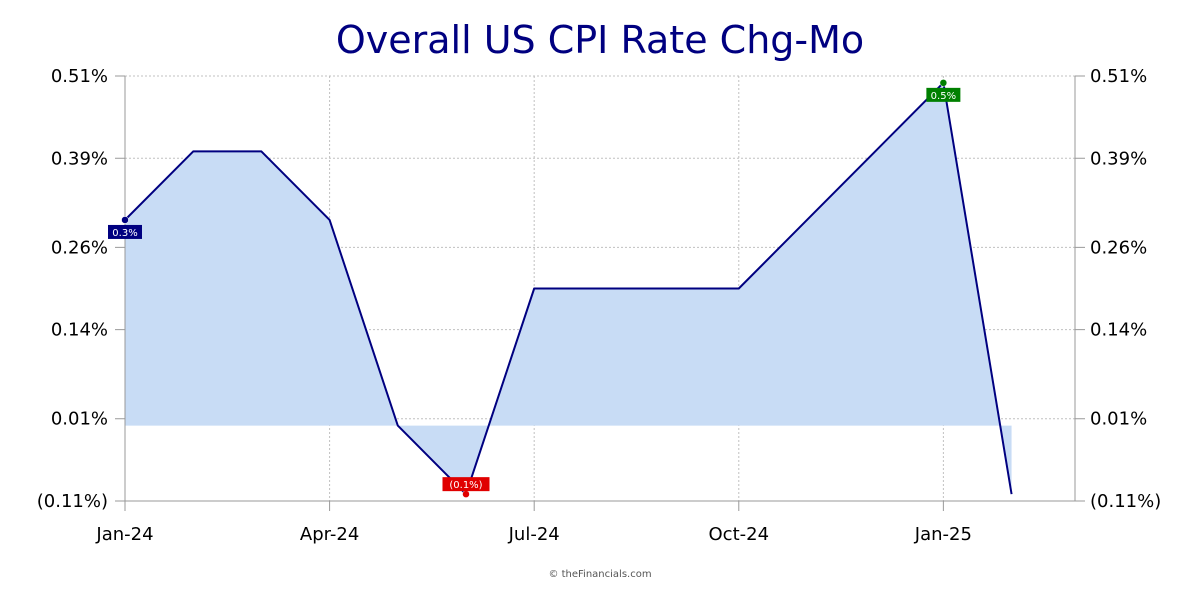 This screenshot has width=1200, height=600. Describe the element at coordinates (534, 534) in the screenshot. I see `x-tick-label: Jul-24` at that location.